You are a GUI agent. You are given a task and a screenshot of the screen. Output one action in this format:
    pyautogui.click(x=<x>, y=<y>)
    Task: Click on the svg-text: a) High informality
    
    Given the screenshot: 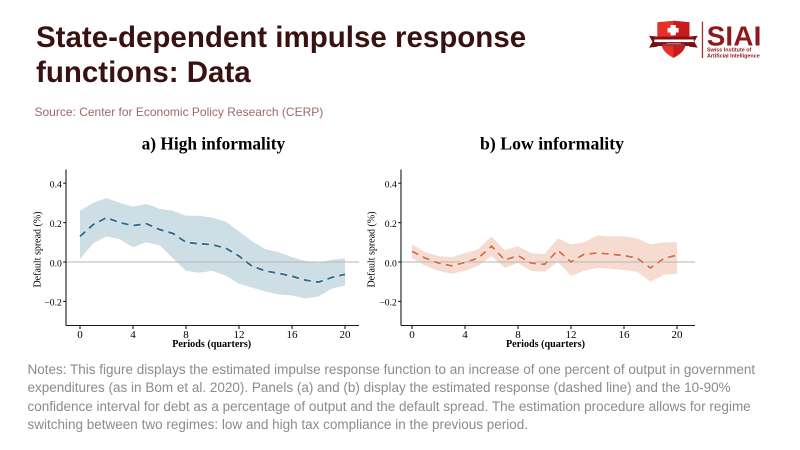 What is the action you would take?
    pyautogui.click(x=214, y=143)
    